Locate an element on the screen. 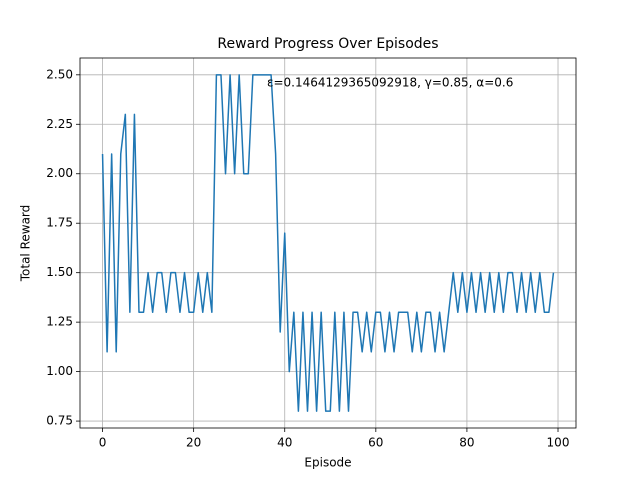 The image size is (640, 480). x-tick-label: 40 is located at coordinates (284, 443).